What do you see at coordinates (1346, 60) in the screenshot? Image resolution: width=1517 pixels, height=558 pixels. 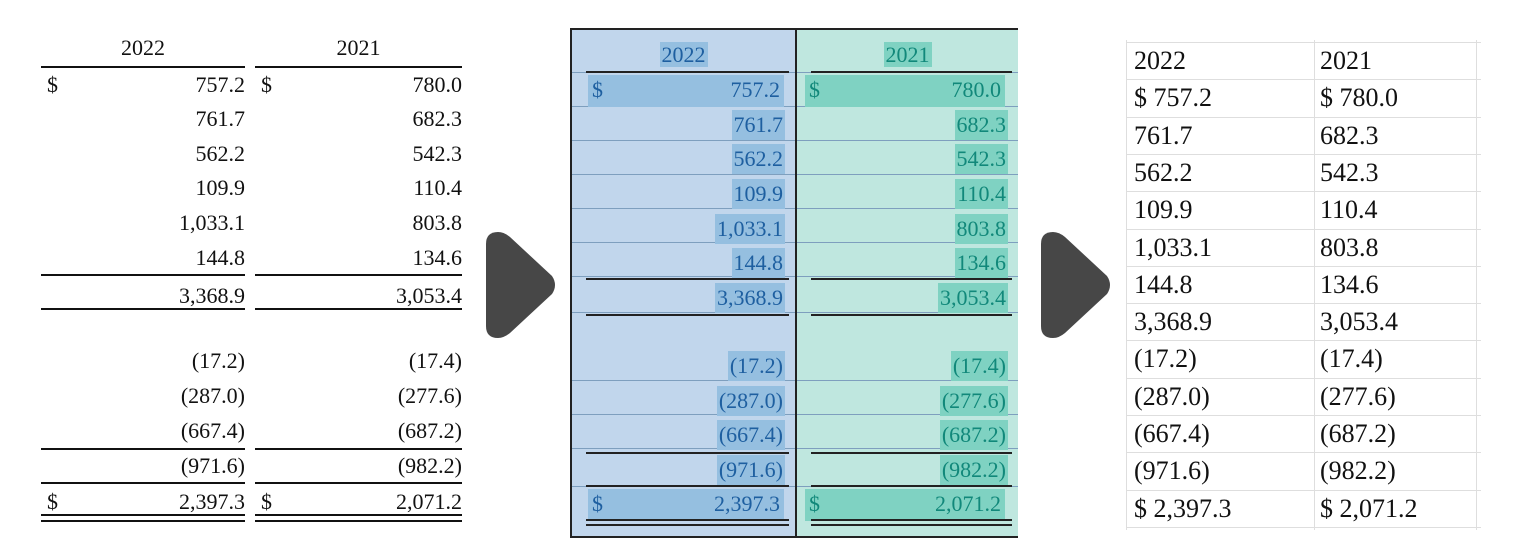 I see `spreadsheet-header-cell: 2021` at bounding box center [1346, 60].